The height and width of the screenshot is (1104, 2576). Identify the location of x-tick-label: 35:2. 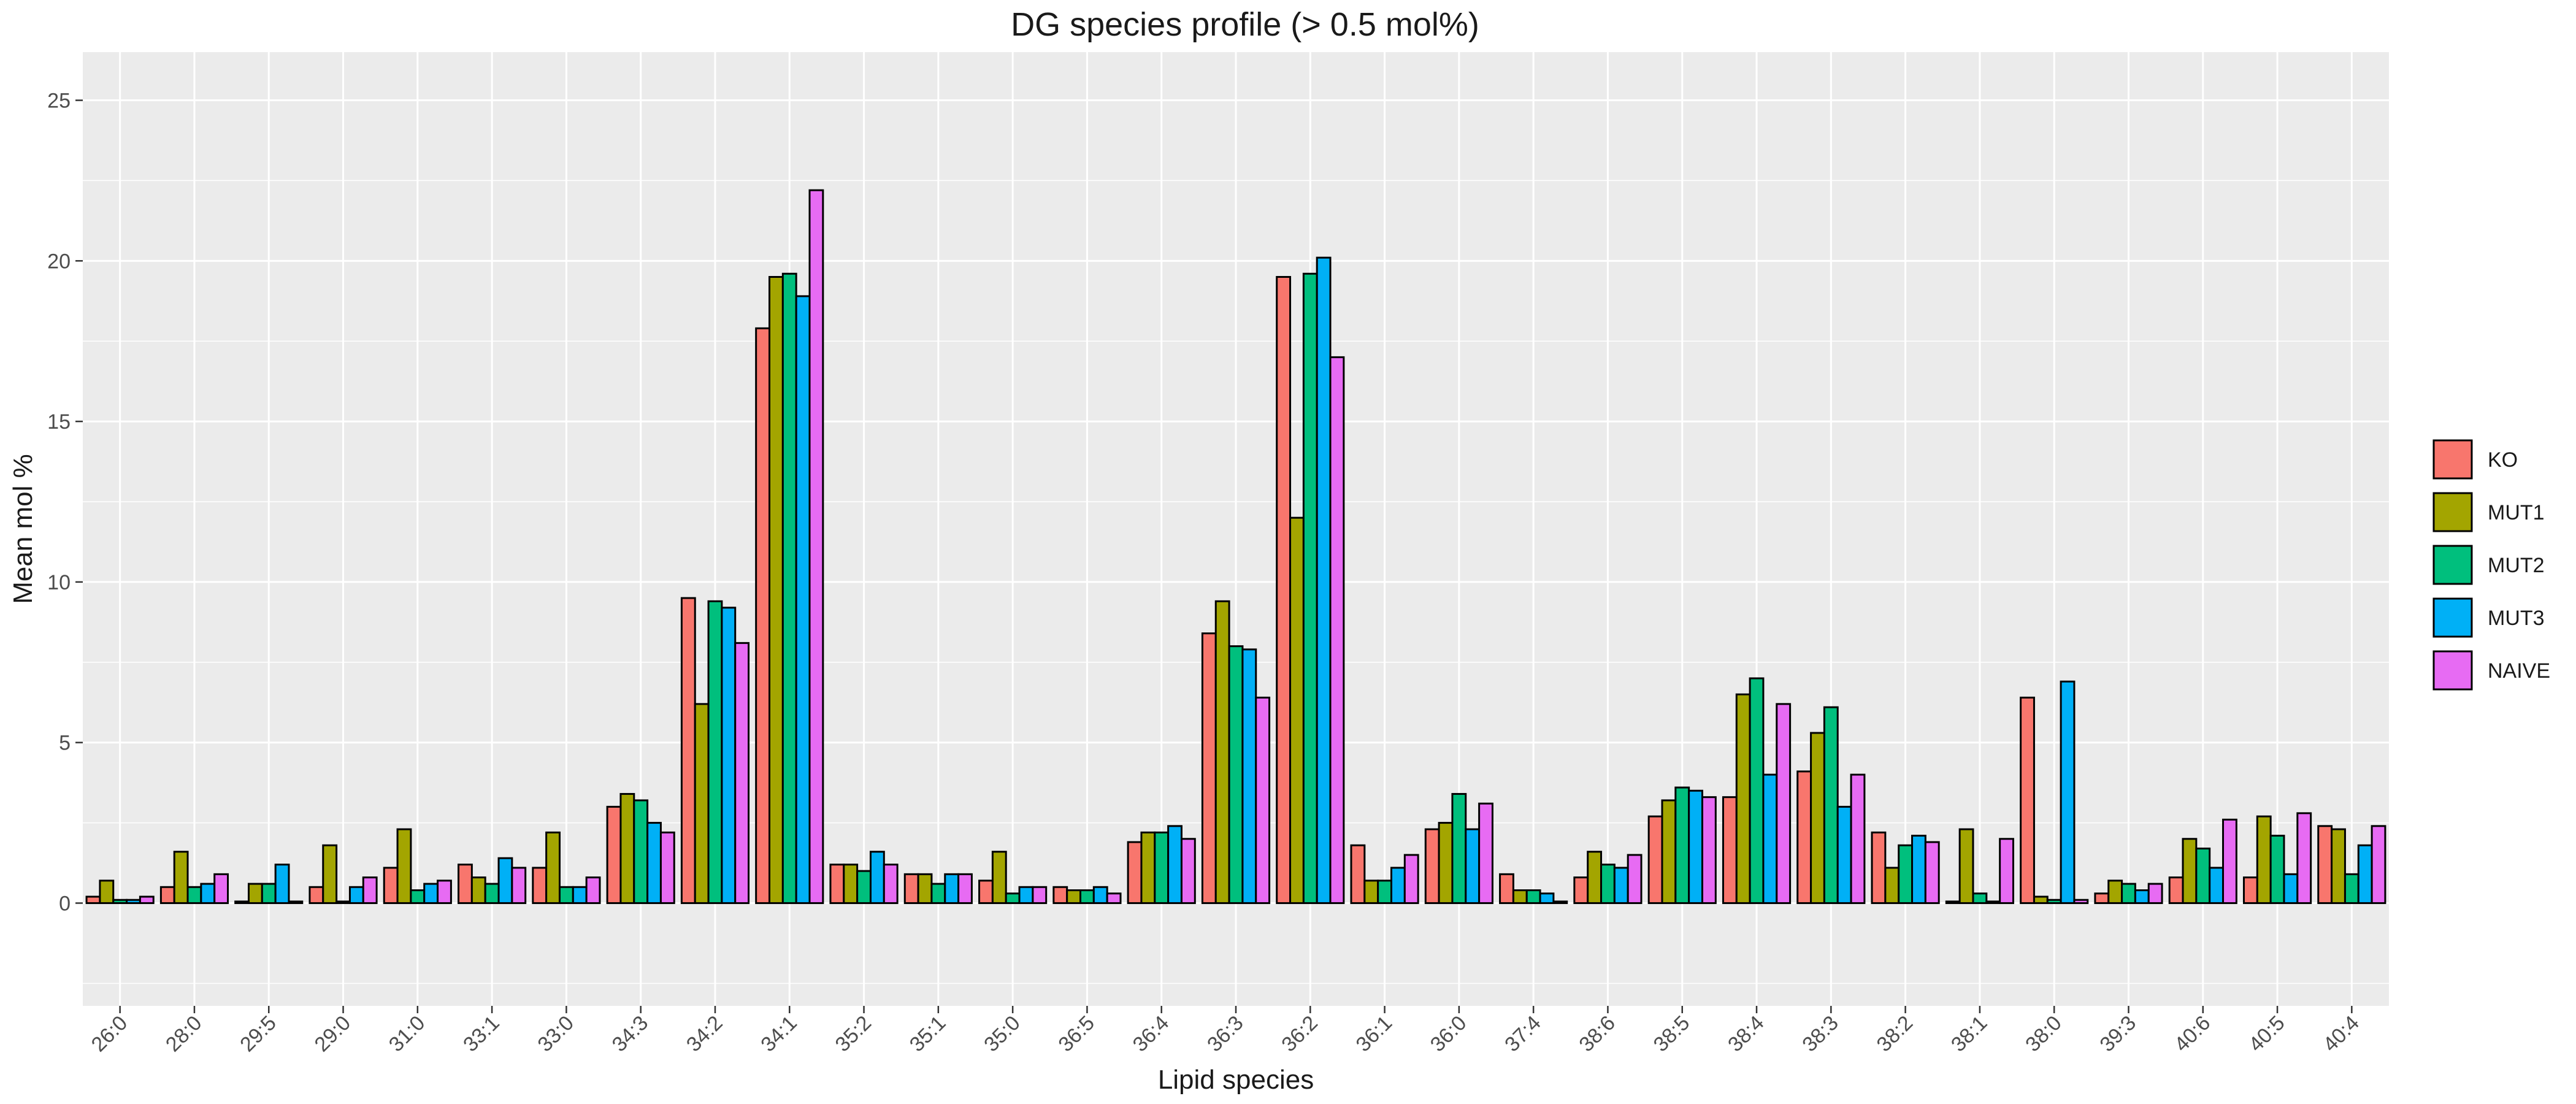
(853, 1034).